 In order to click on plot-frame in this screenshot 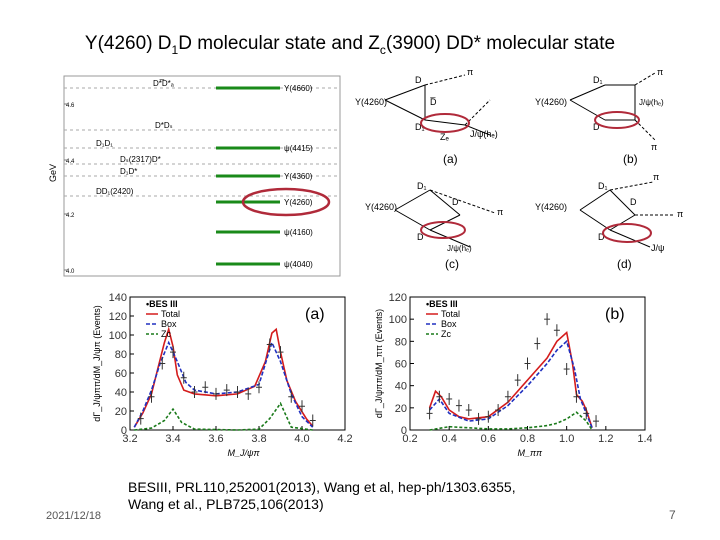, I will do `click(237, 363)`.